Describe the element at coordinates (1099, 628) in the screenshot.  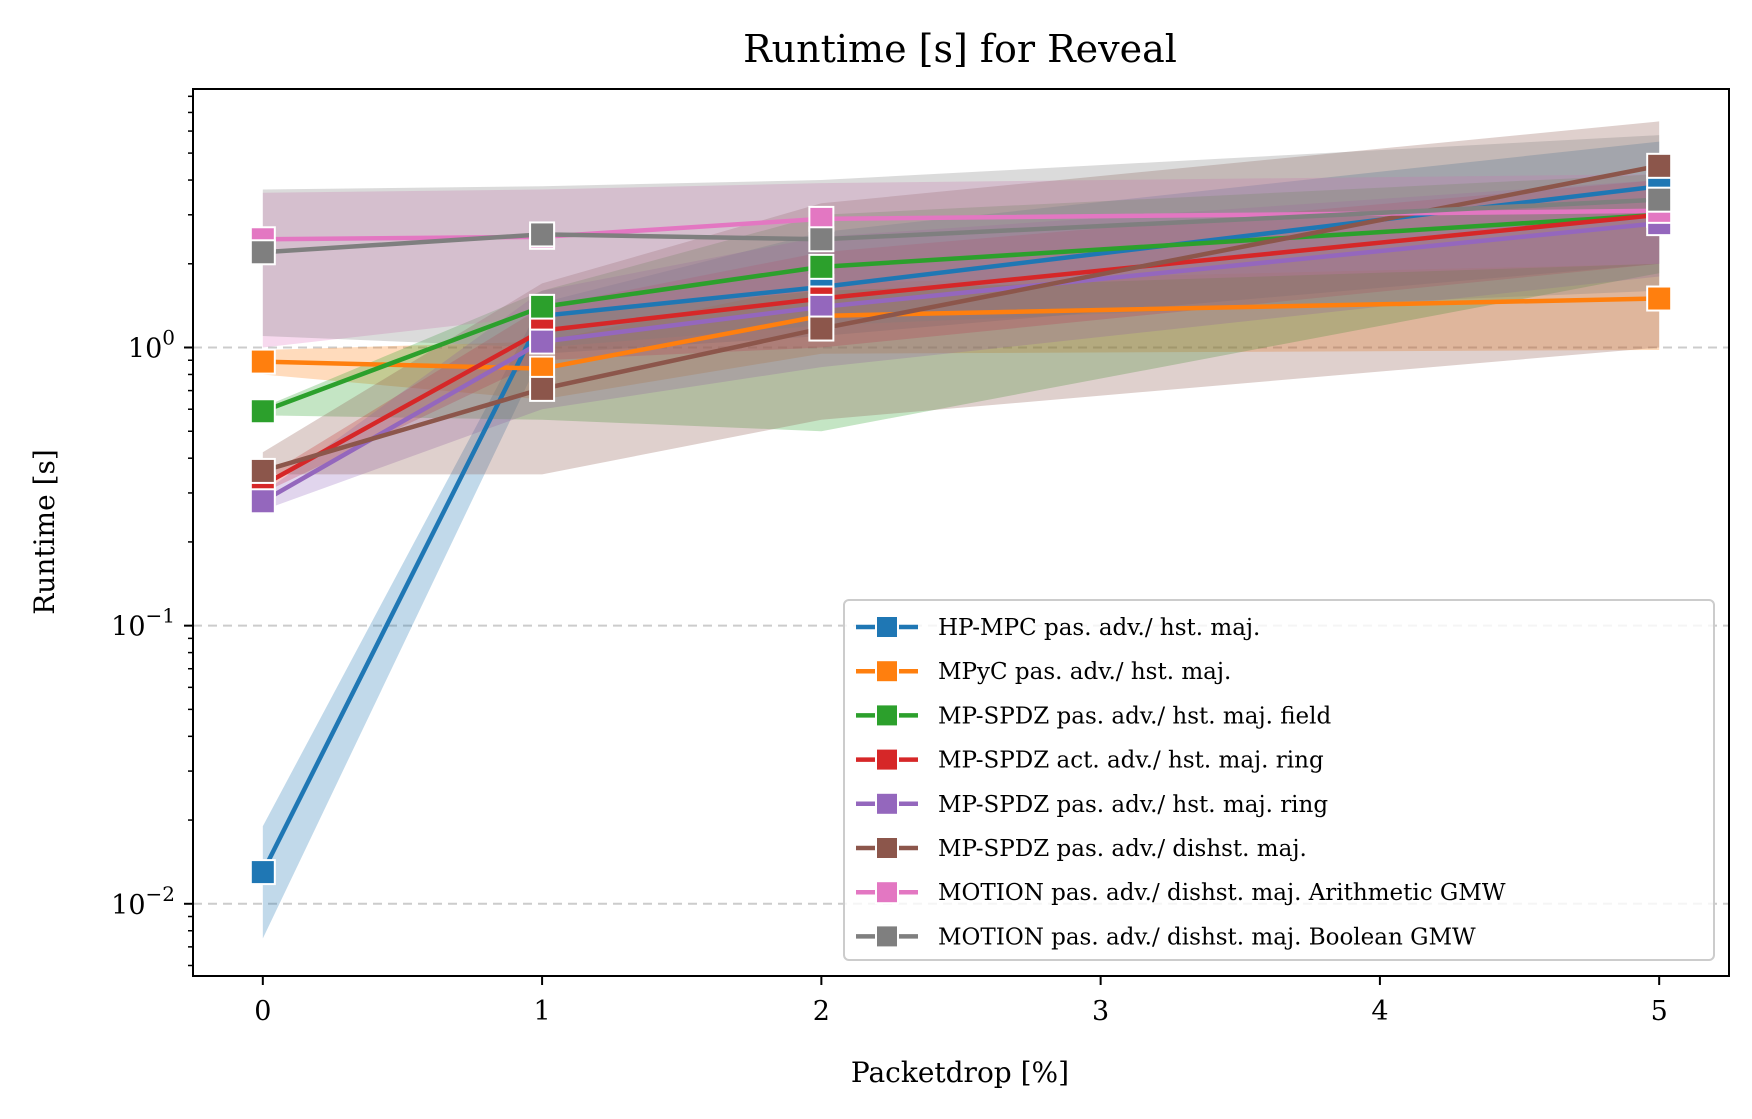
I see `legend-label: HP-MPC pas. adv./ hst. maj.` at that location.